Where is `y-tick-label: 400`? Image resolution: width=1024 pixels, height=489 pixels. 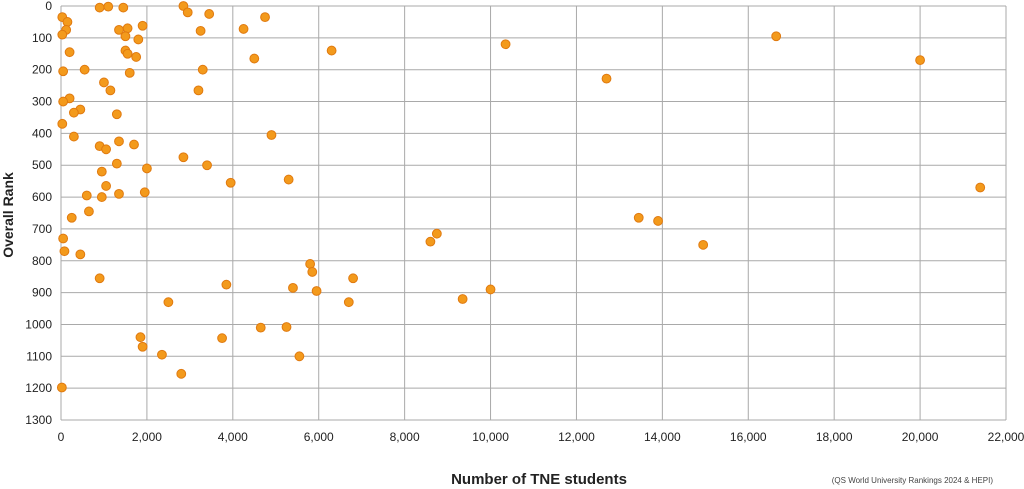
y-tick-label: 400 is located at coordinates (42, 133).